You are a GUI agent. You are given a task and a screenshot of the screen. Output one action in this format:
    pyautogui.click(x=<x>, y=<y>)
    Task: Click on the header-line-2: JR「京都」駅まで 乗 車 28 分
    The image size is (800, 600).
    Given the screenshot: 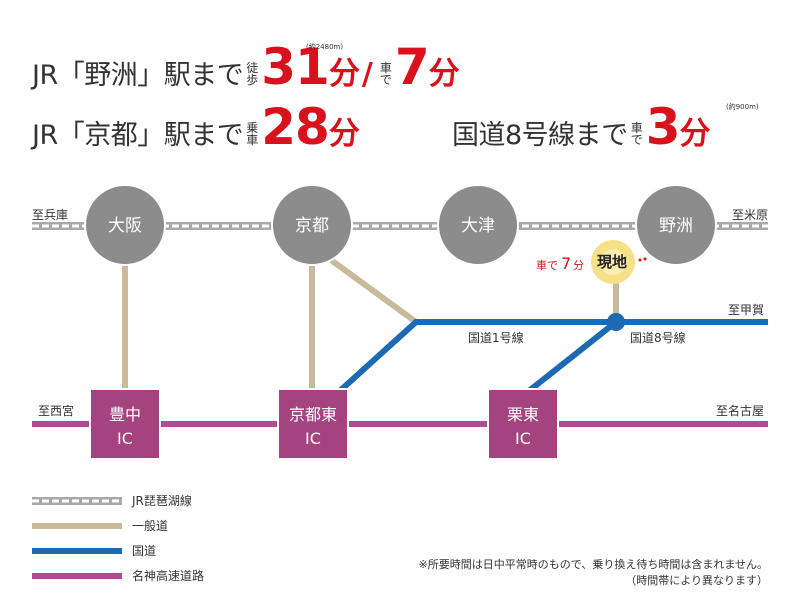 What is the action you would take?
    pyautogui.click(x=196, y=128)
    